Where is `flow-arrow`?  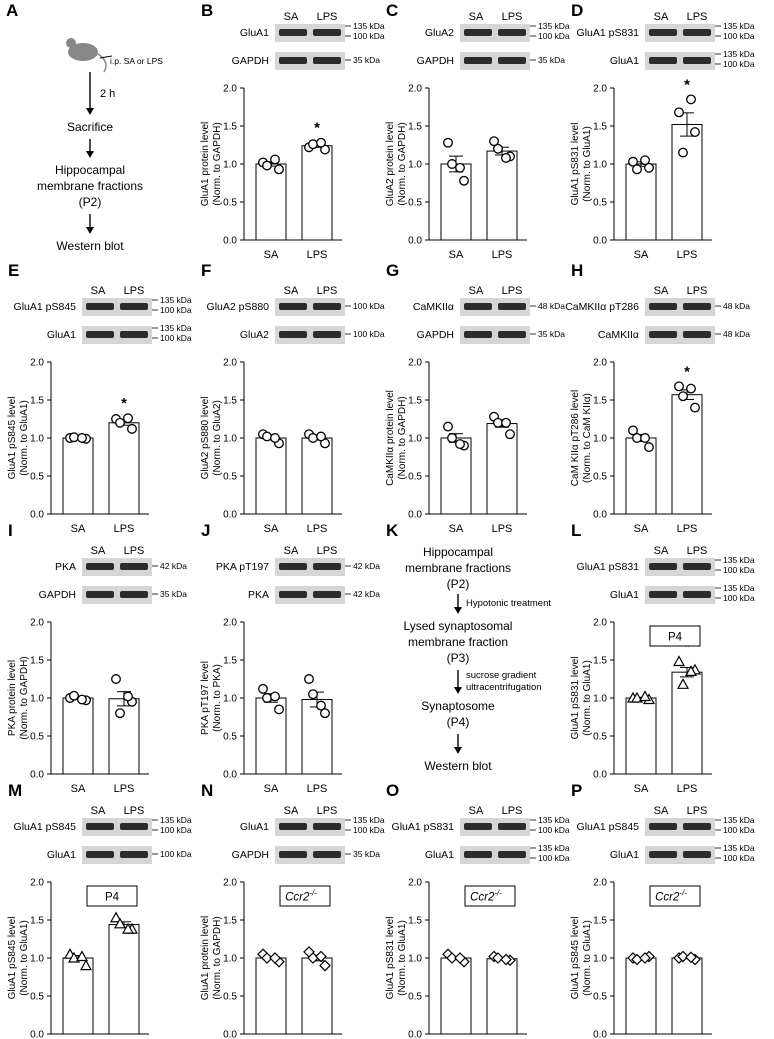 flow-arrow is located at coordinates (458, 604).